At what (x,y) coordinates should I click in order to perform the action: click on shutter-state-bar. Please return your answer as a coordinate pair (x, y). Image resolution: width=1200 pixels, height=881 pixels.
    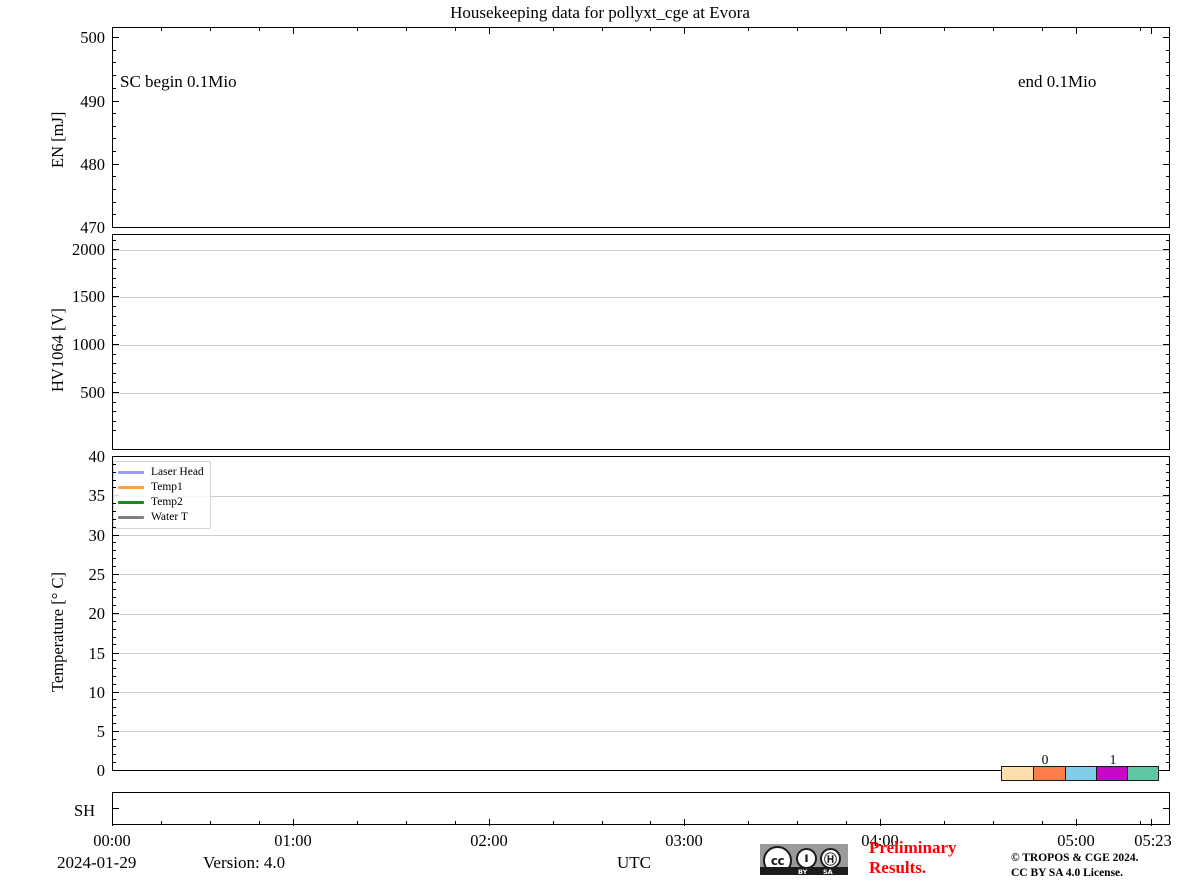
    Looking at the image, I should click on (1080, 773).